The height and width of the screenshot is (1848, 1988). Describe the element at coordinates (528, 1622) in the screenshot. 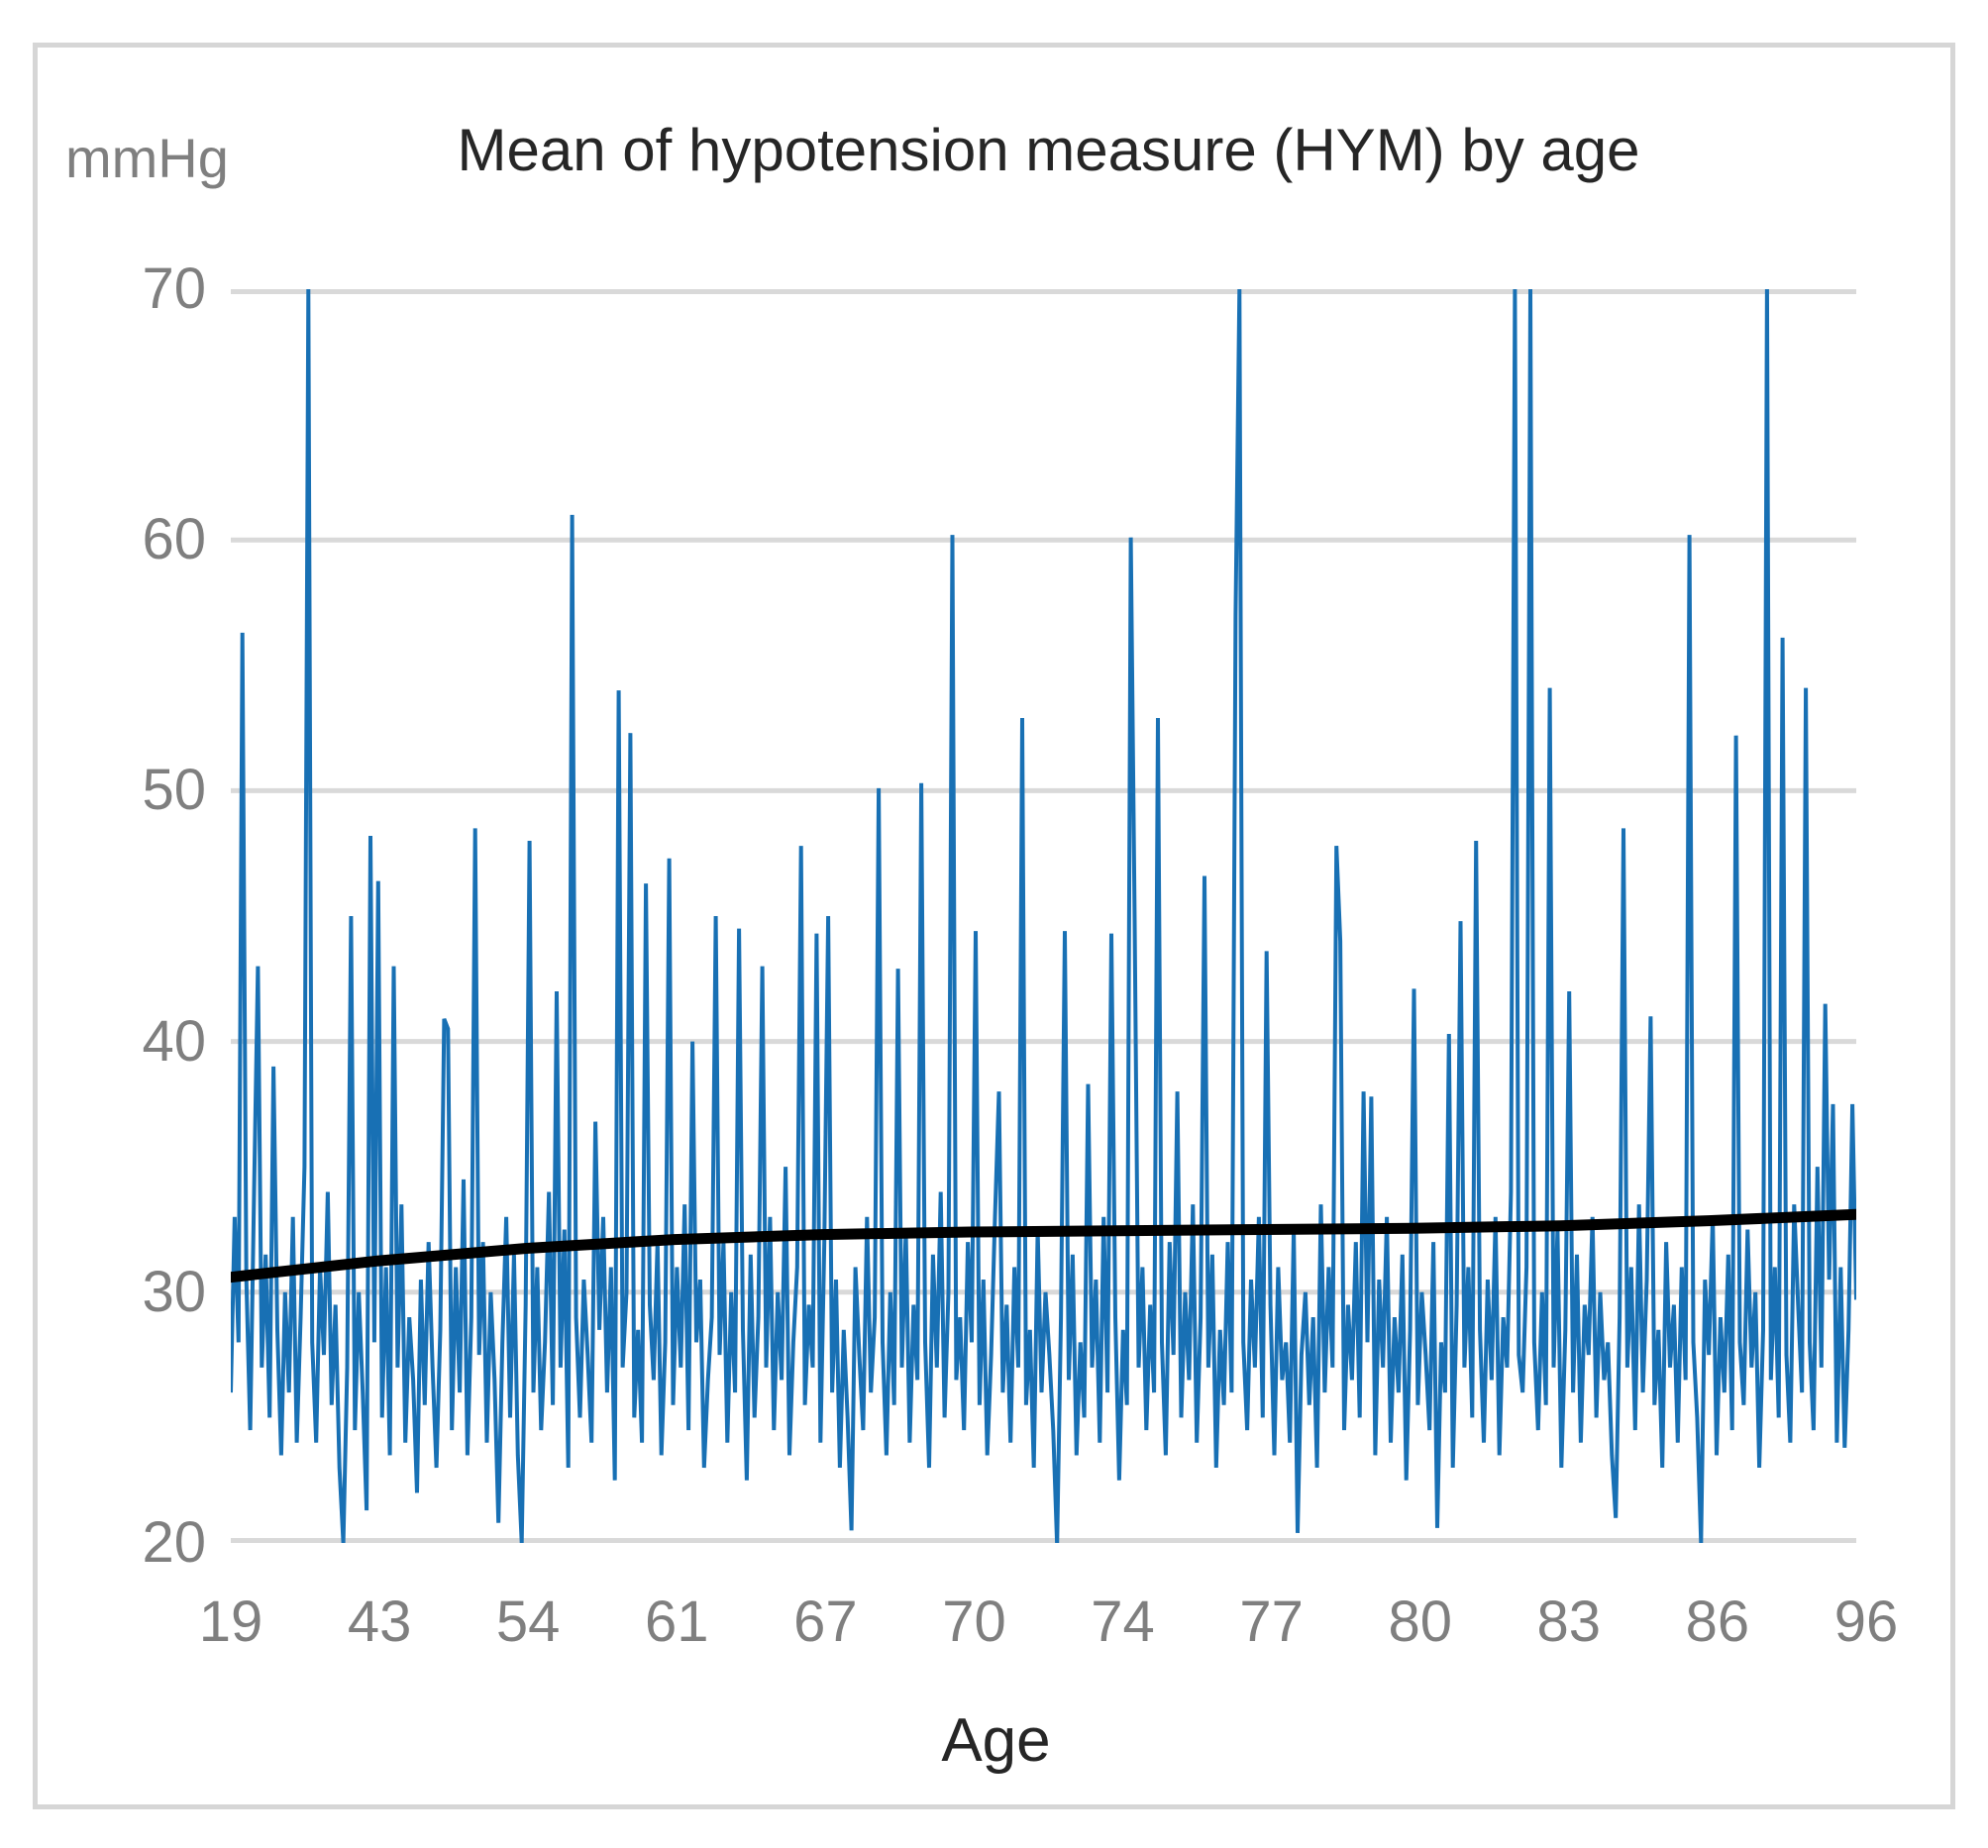

I see `x-tick-label: 54` at that location.